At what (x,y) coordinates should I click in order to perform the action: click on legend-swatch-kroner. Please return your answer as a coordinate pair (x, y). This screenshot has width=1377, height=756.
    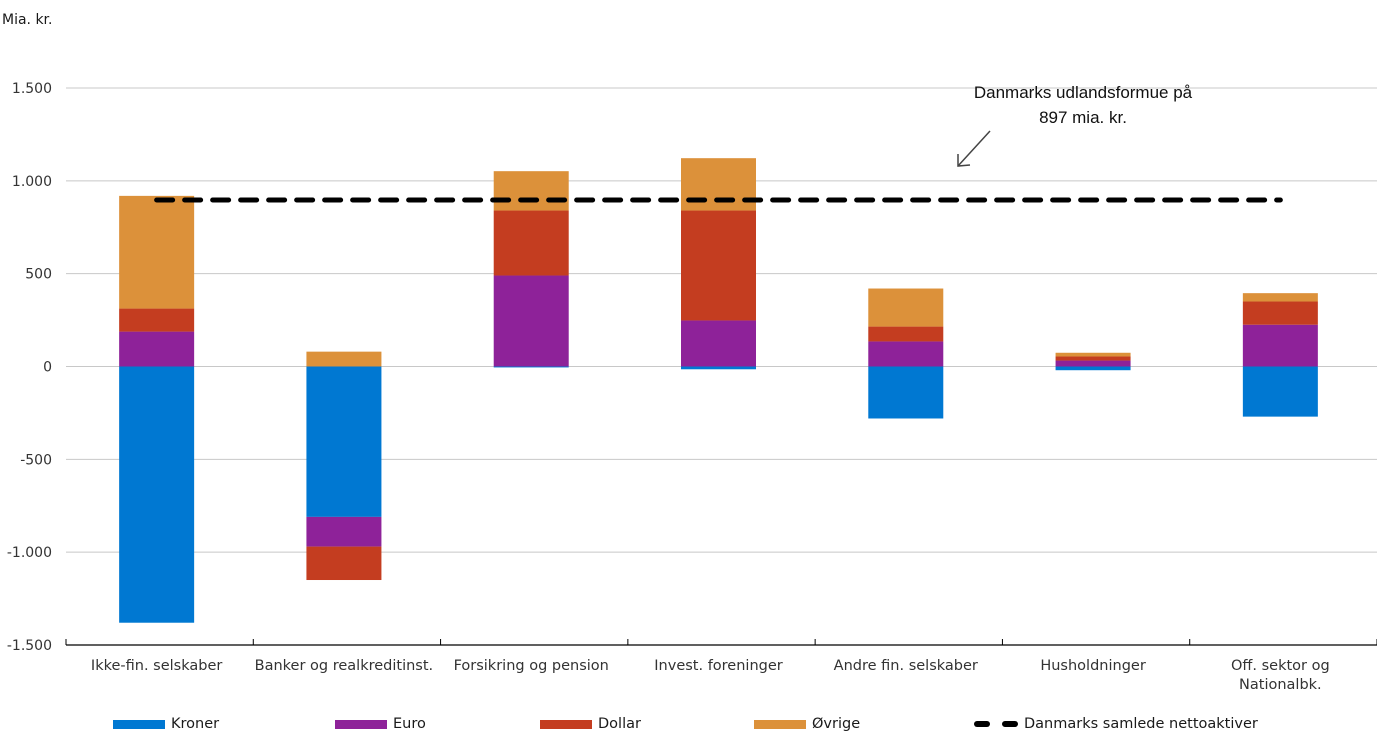
    Looking at the image, I should click on (139, 724).